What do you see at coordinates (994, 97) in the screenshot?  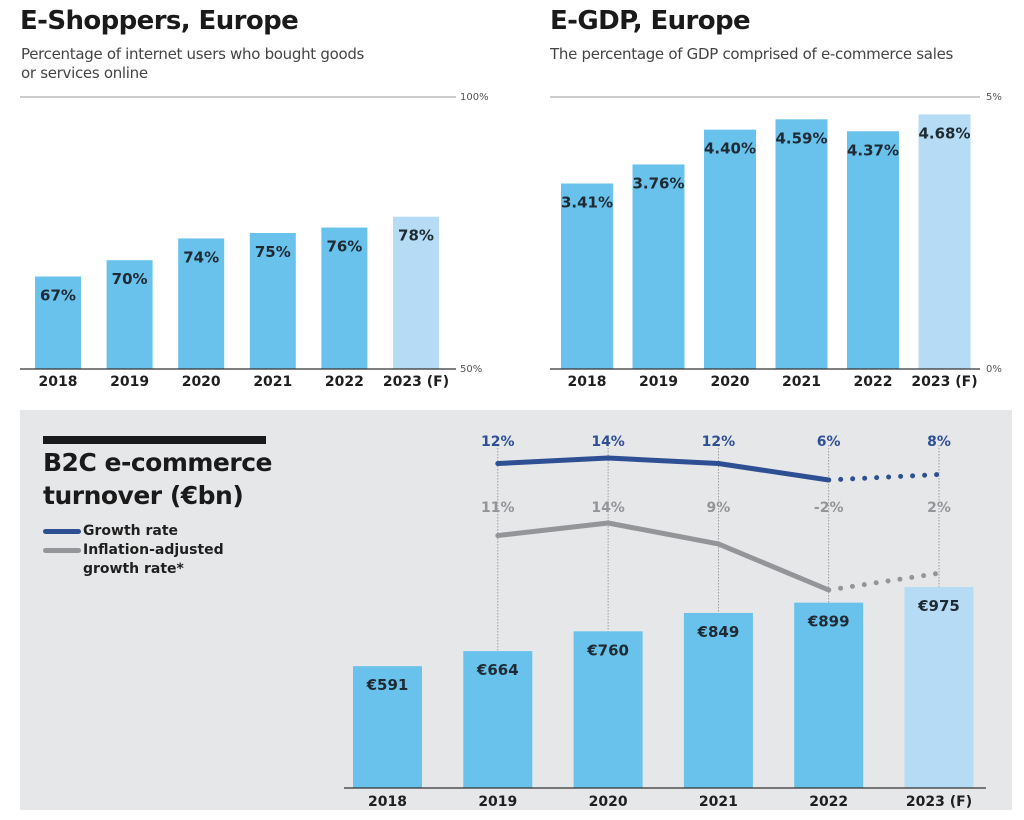 I see `e-gdp-axis-max-label: 5%` at bounding box center [994, 97].